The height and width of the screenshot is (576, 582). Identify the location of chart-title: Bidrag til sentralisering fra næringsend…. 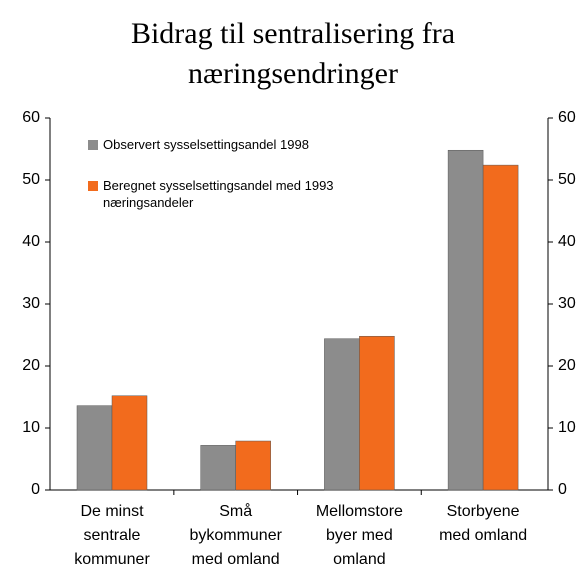
(293, 53).